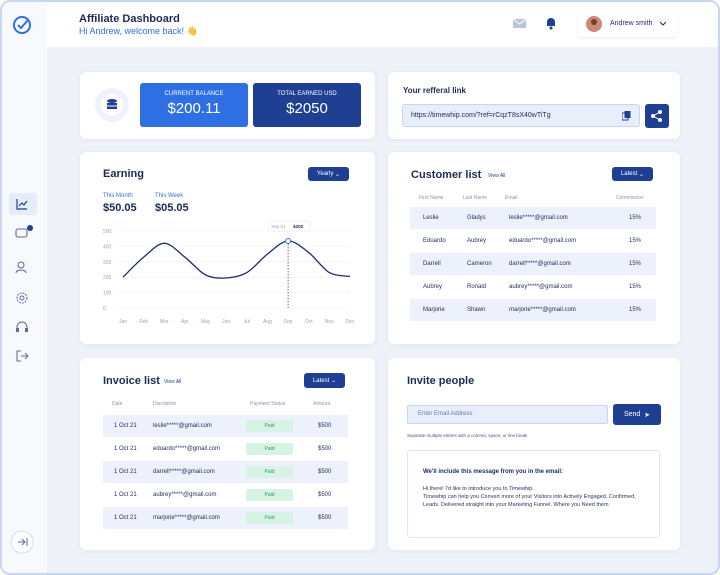 The width and height of the screenshot is (720, 575). I want to click on x-tick-label: Feb, so click(143, 322).